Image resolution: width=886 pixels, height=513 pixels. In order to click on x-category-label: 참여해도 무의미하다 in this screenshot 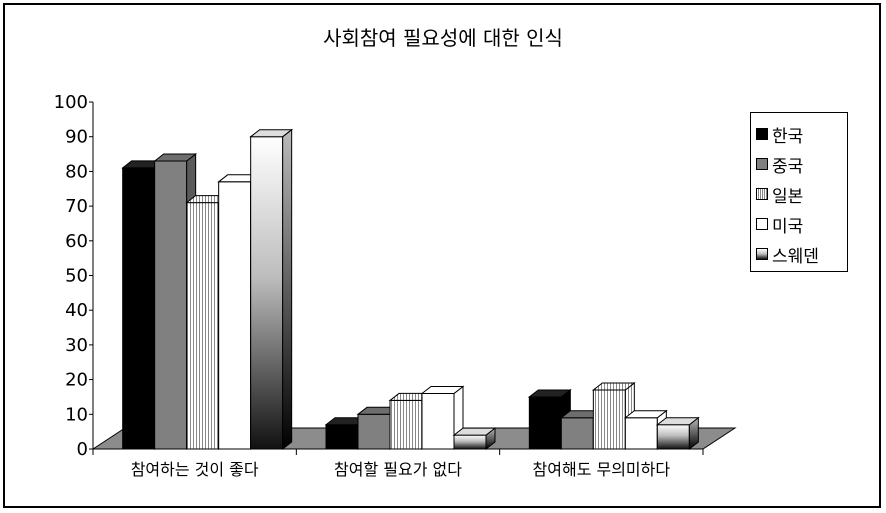, I will do `click(602, 469)`.